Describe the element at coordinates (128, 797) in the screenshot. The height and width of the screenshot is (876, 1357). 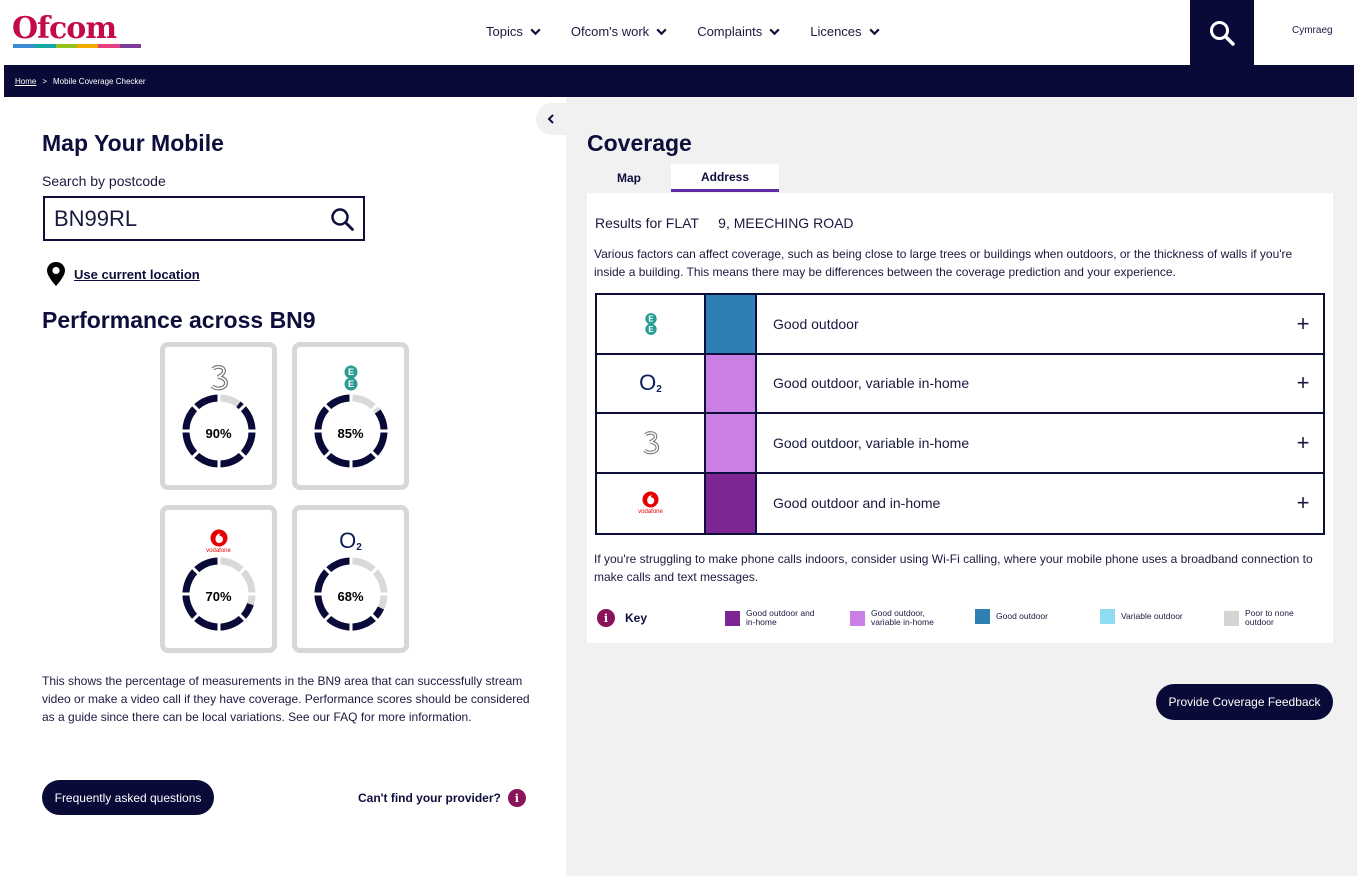
I see `faq-button: Frequently asked questions` at that location.